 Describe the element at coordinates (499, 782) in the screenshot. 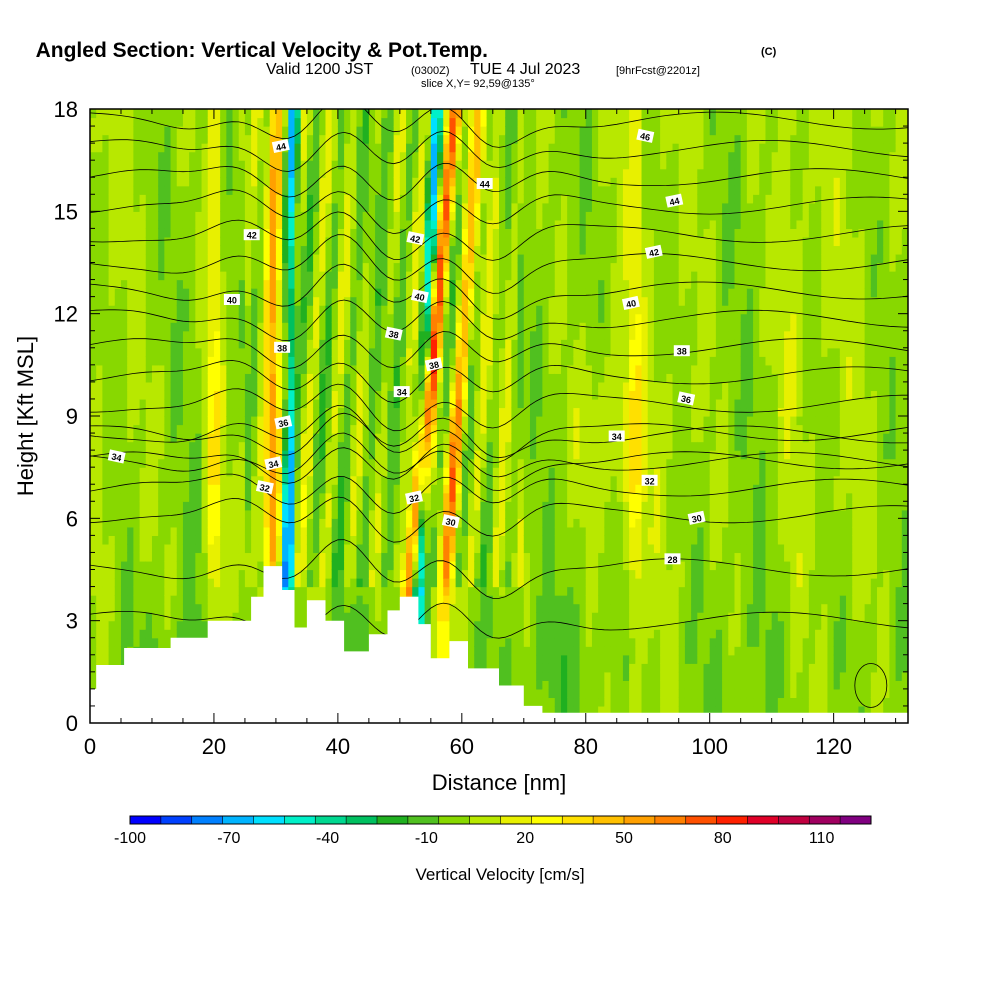

I see `x-axis-label: Distance [nm]` at that location.